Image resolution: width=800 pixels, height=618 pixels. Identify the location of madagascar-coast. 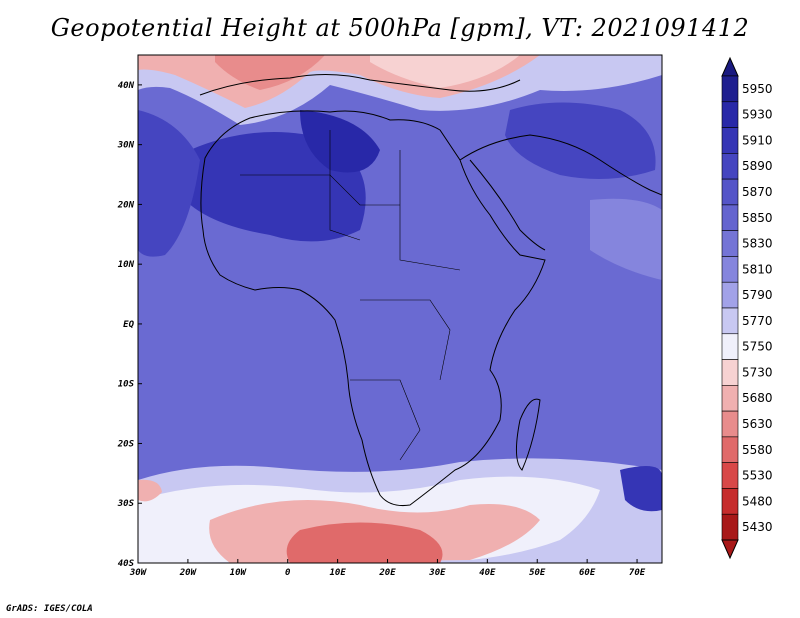
(528, 434).